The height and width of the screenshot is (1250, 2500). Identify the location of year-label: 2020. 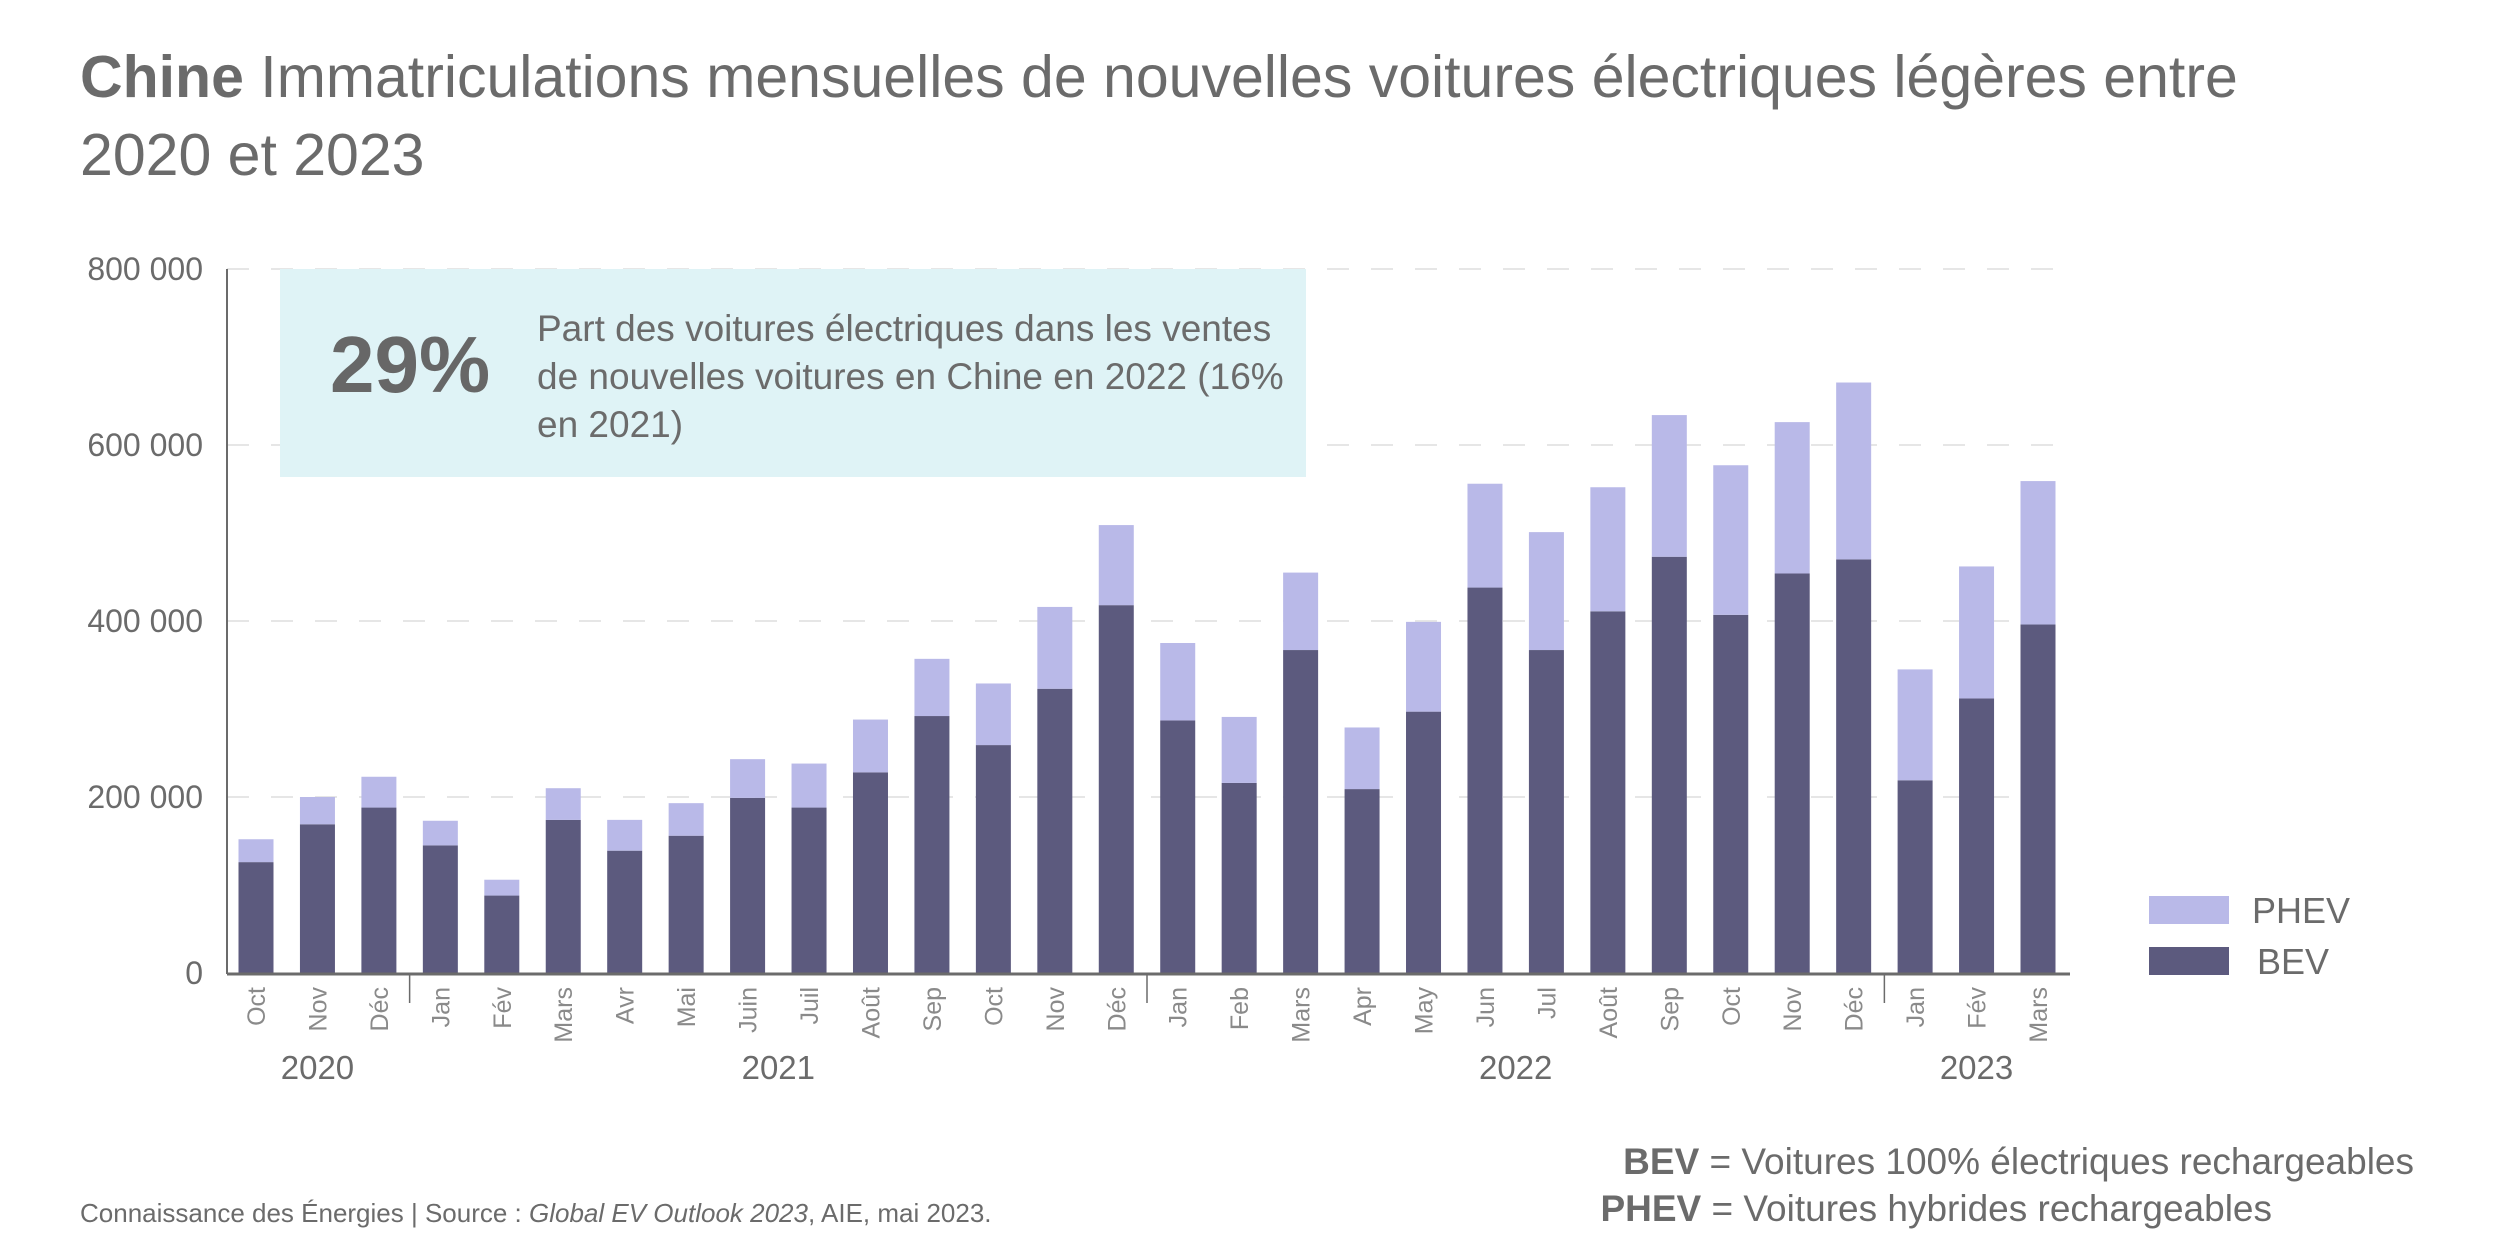
(317, 1067).